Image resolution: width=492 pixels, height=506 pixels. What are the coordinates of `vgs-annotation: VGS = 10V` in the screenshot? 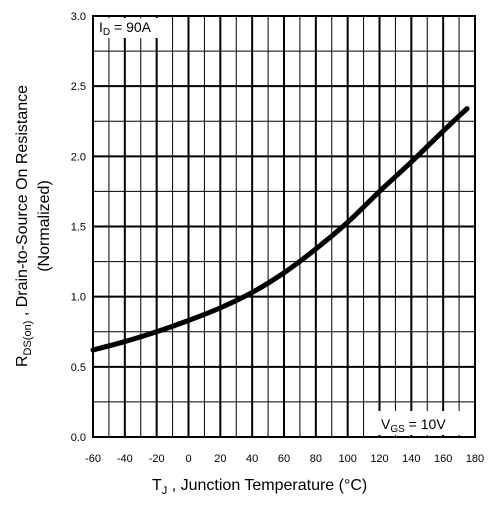 It's located at (425, 423).